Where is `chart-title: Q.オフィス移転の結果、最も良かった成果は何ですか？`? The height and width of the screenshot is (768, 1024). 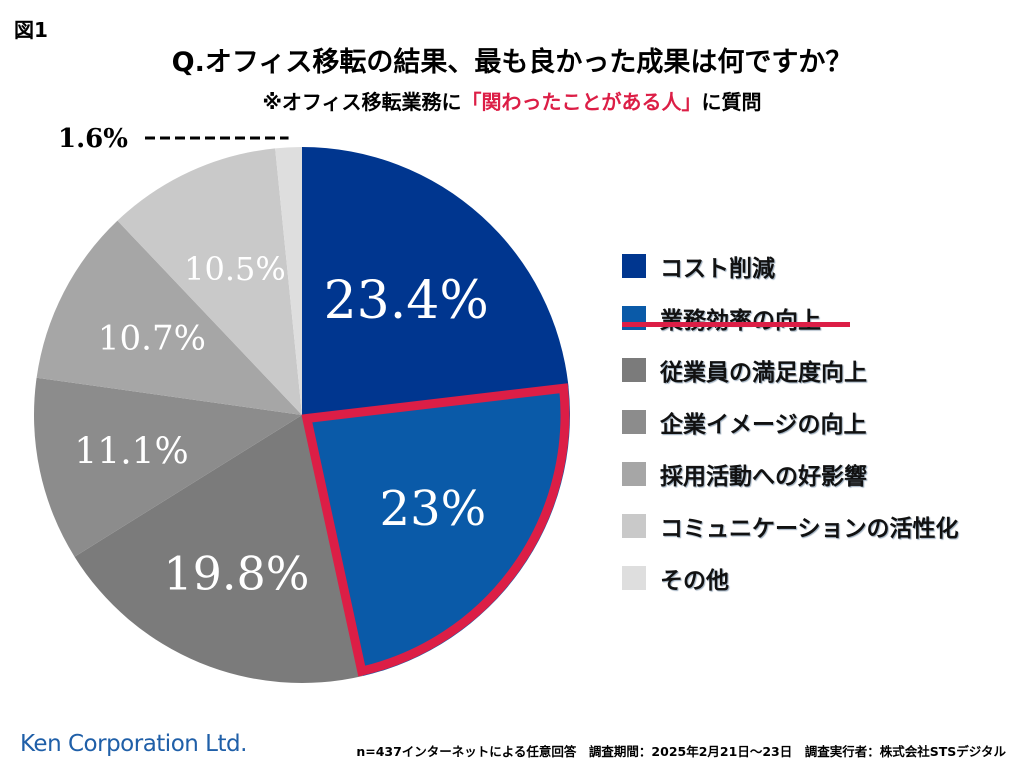 chart-title: Q.オフィス移転の結果、最も良かった成果は何ですか？ is located at coordinates (512, 62).